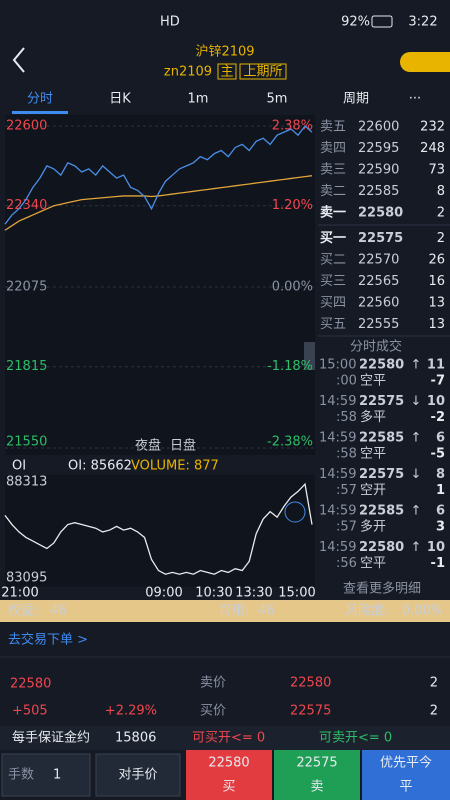  What do you see at coordinates (381, 365) in the screenshot?
I see `trade-price: 22580` at bounding box center [381, 365].